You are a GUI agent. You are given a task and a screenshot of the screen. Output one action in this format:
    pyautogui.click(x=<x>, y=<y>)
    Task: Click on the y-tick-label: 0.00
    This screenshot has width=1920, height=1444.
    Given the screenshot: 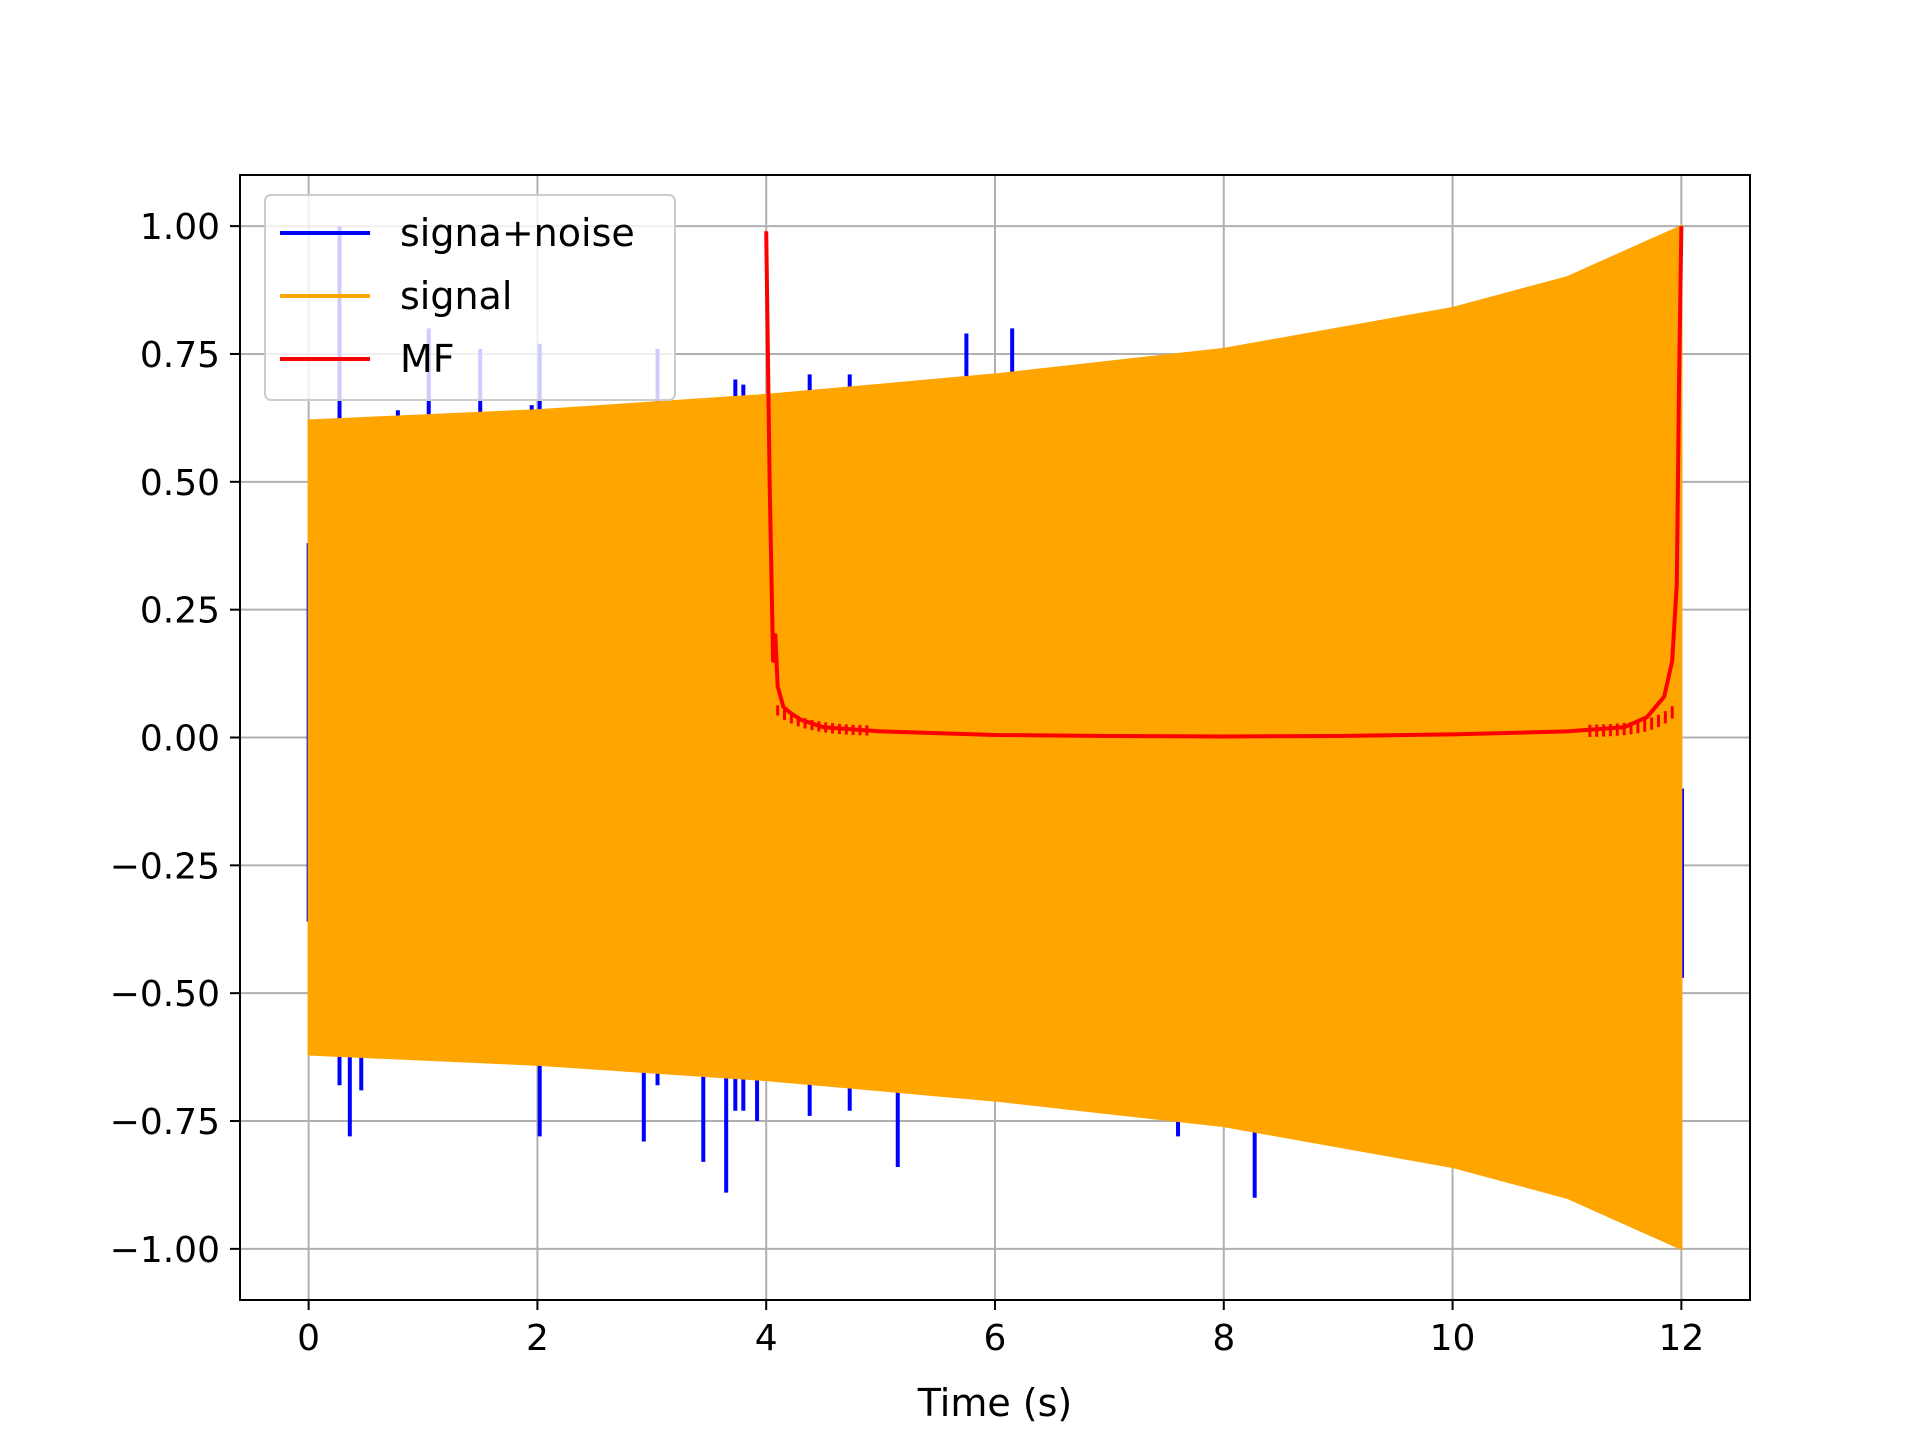 What is the action you would take?
    pyautogui.click(x=180, y=739)
    